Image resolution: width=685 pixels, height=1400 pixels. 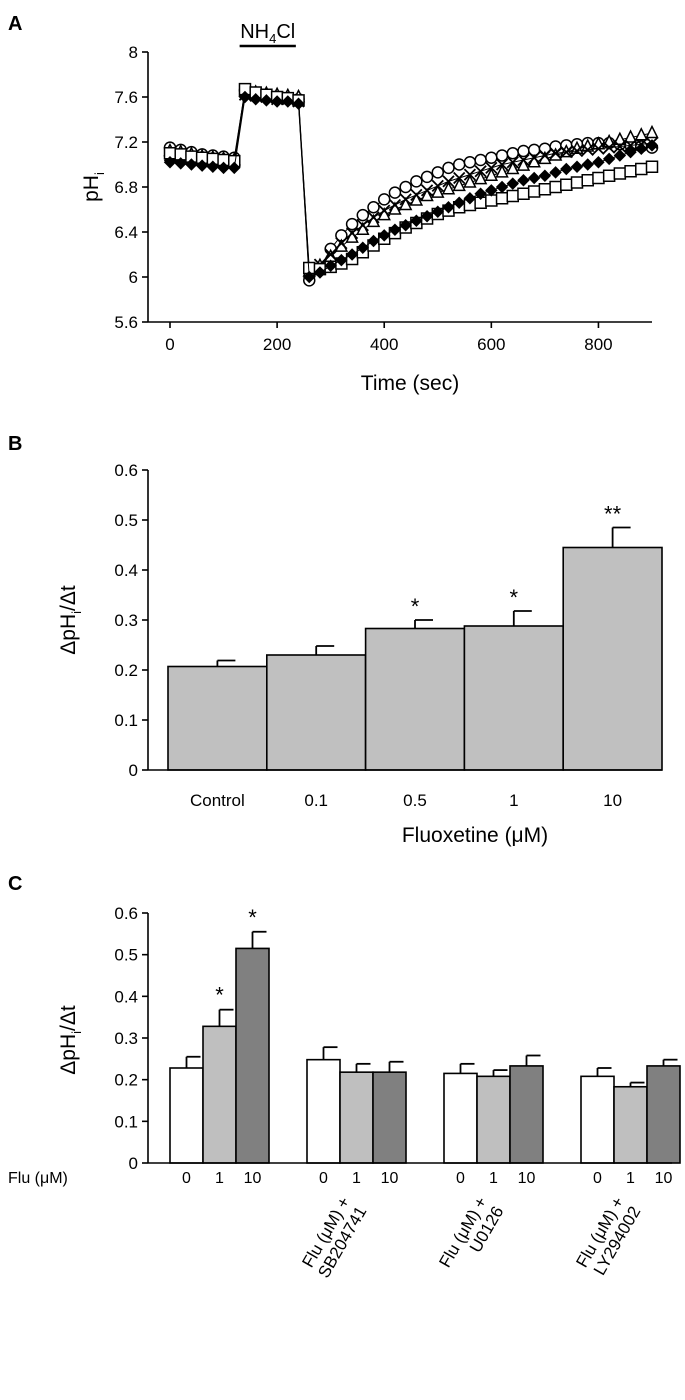 I want to click on panel-b-y-tick-label: 0.5, so click(x=126, y=520).